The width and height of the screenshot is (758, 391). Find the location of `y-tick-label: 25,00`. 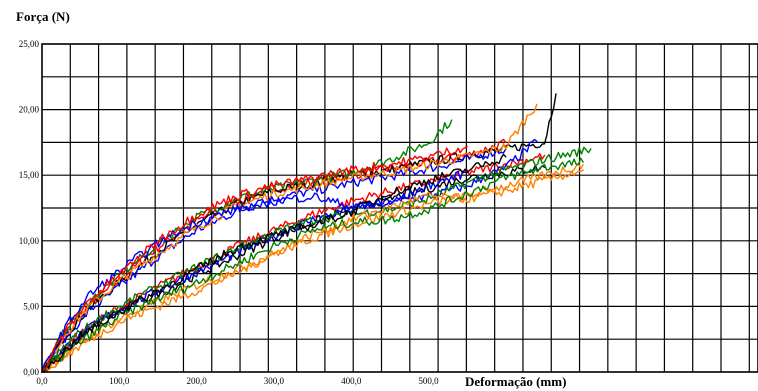

y-tick-label: 25,00 is located at coordinates (29, 44).